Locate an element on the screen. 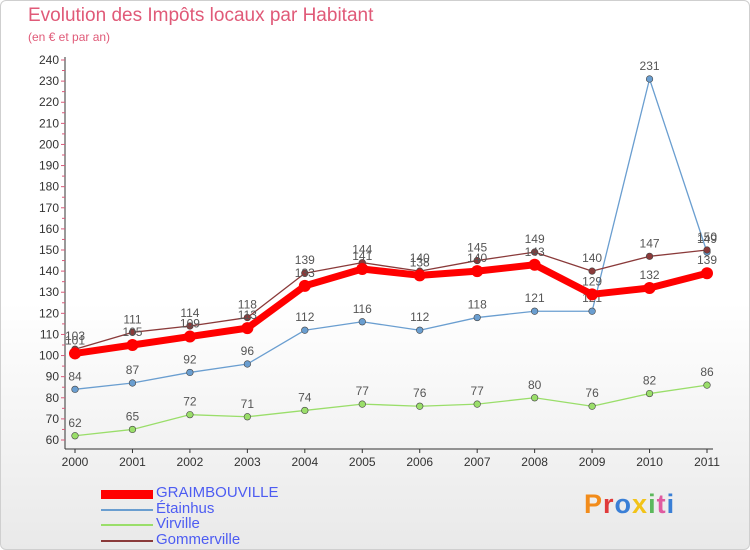 This screenshot has height=550, width=750. legend-item: GRAIMBOUVILLE is located at coordinates (251, 493).